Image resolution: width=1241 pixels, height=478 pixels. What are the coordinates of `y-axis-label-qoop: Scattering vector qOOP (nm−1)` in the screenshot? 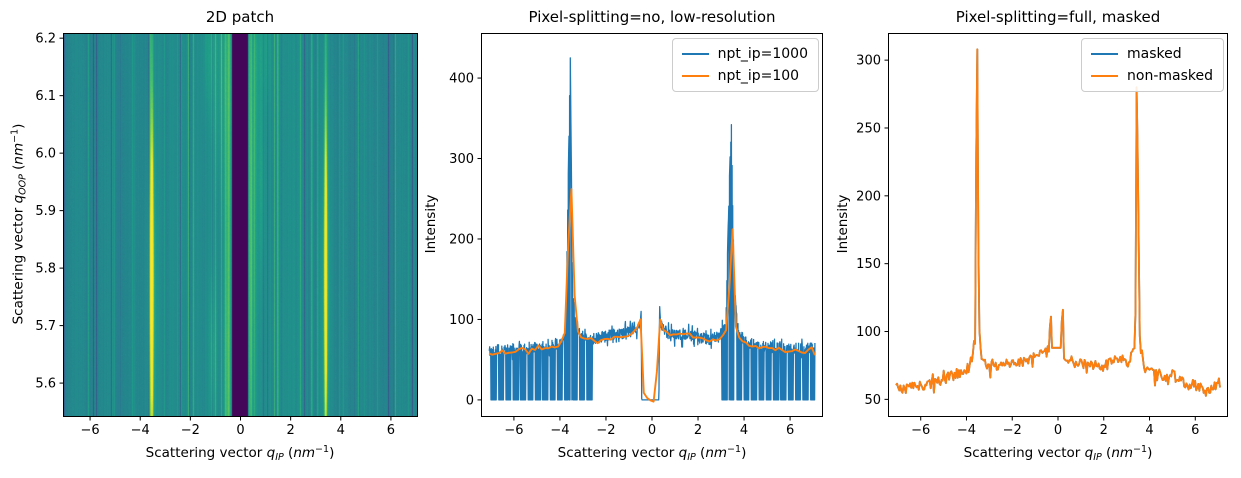 It's located at (19, 224).